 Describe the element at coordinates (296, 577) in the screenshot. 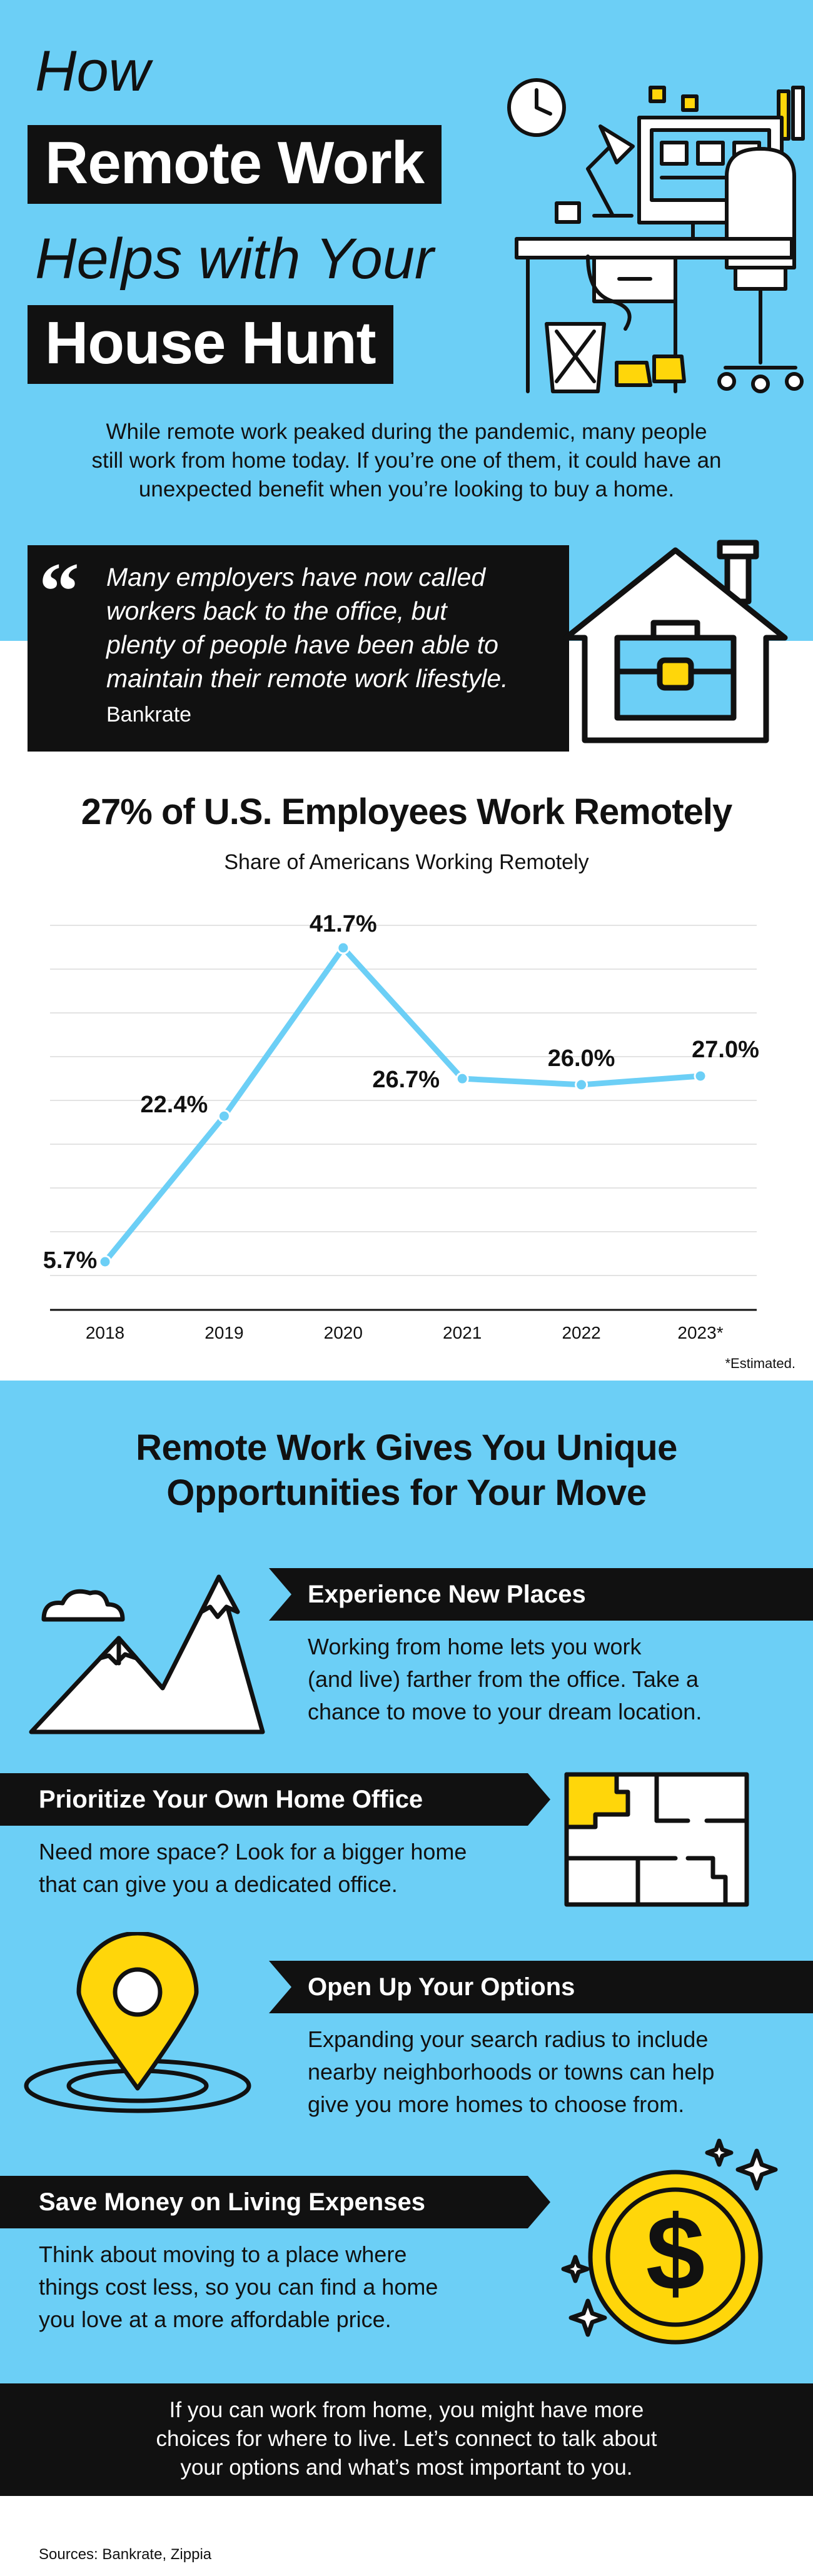

I see `quote-line-1: Many employers have now called` at that location.